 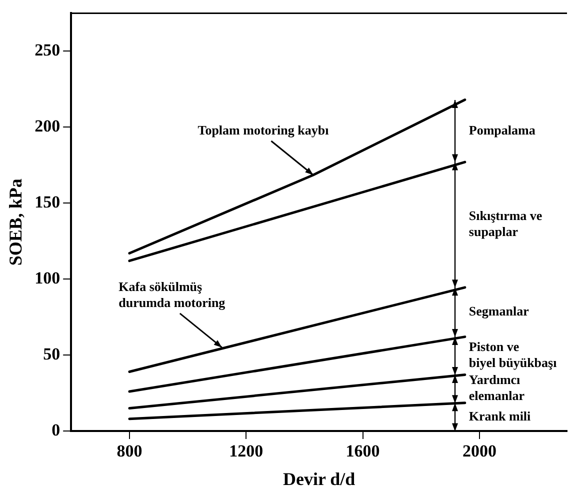 I want to click on annotation: Toplam motoring kaybı, so click(x=264, y=130).